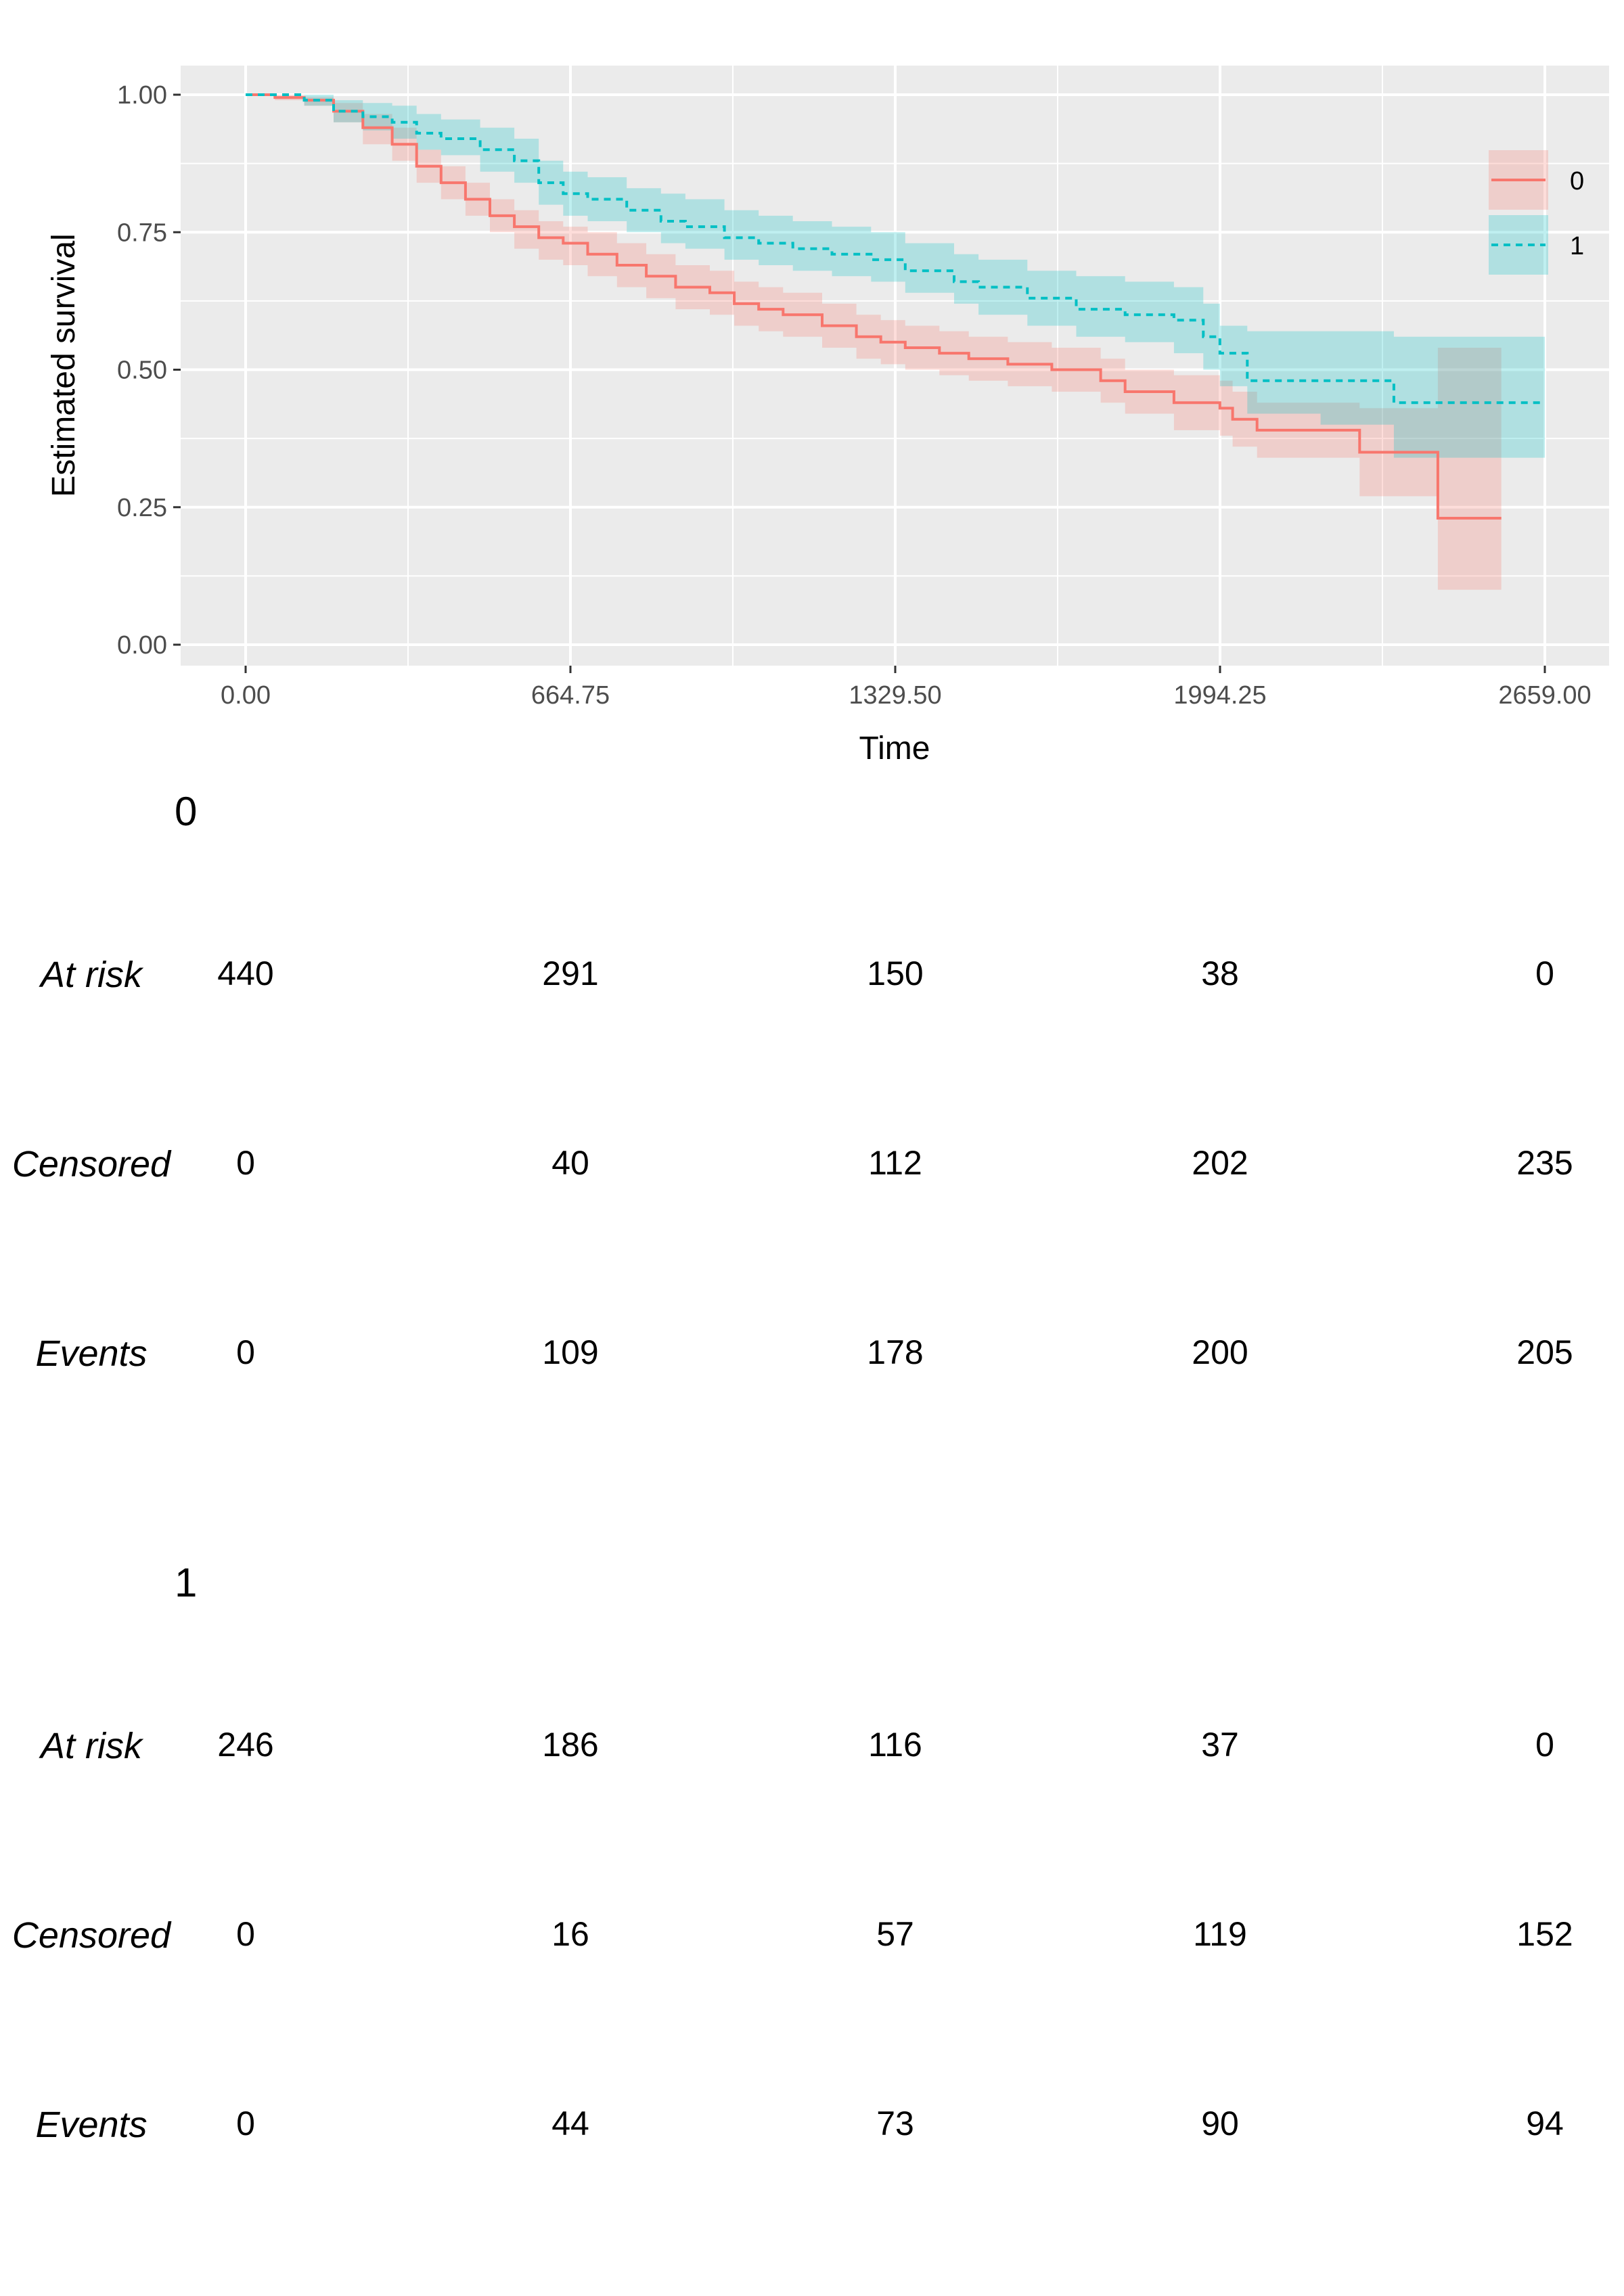 This screenshot has height=2296, width=1624. Describe the element at coordinates (142, 95) in the screenshot. I see `y-tick-label: 1.00` at that location.